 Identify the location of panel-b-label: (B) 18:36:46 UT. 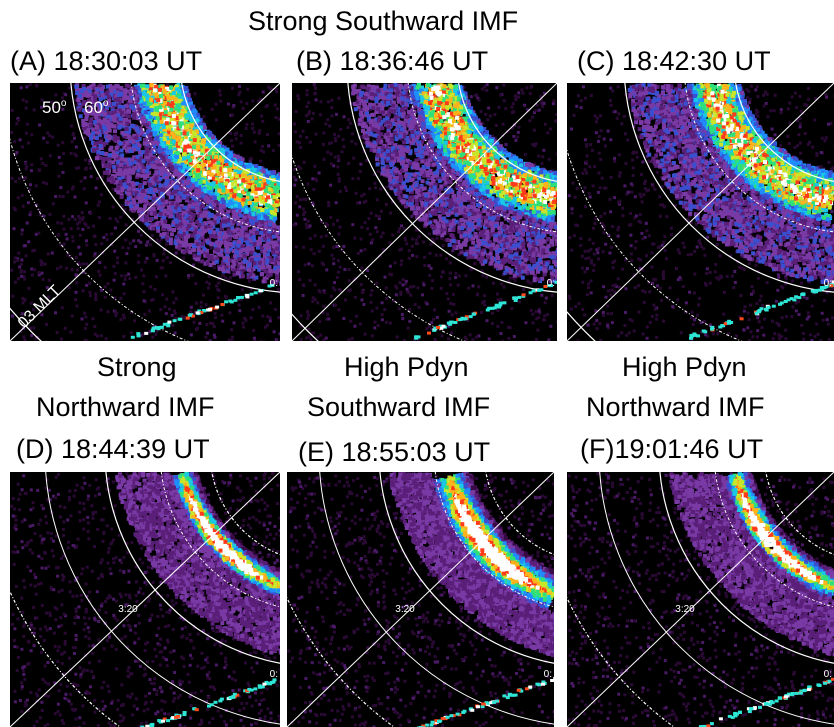
(392, 61).